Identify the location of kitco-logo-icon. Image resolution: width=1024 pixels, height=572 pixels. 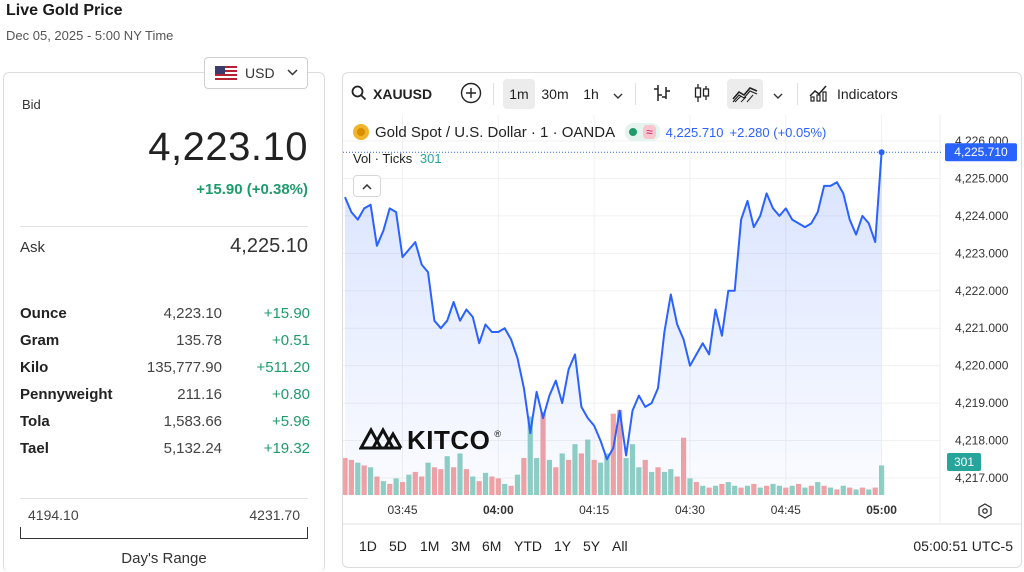
(380, 440).